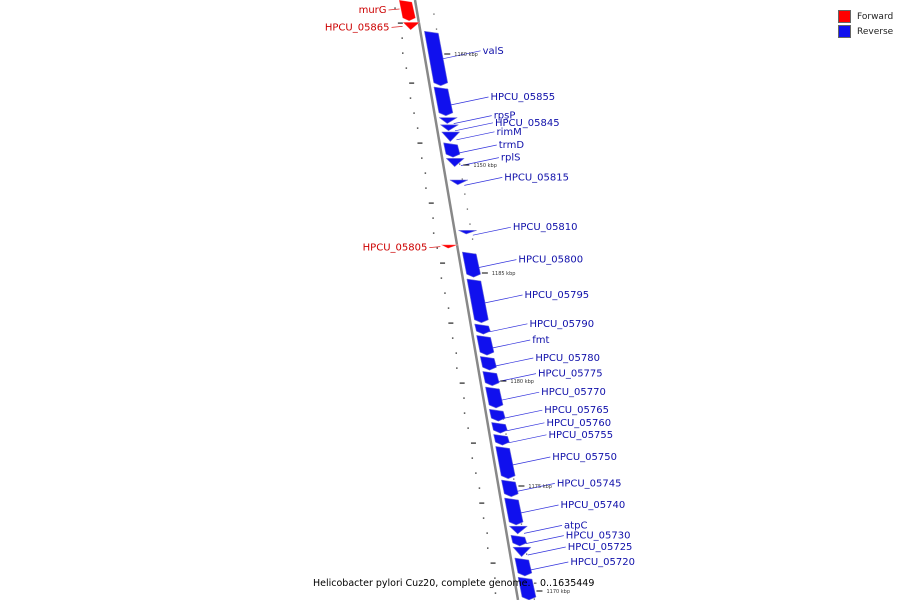 This screenshot has height=600, width=900. I want to click on legend-reverse: Reverse, so click(865, 31).